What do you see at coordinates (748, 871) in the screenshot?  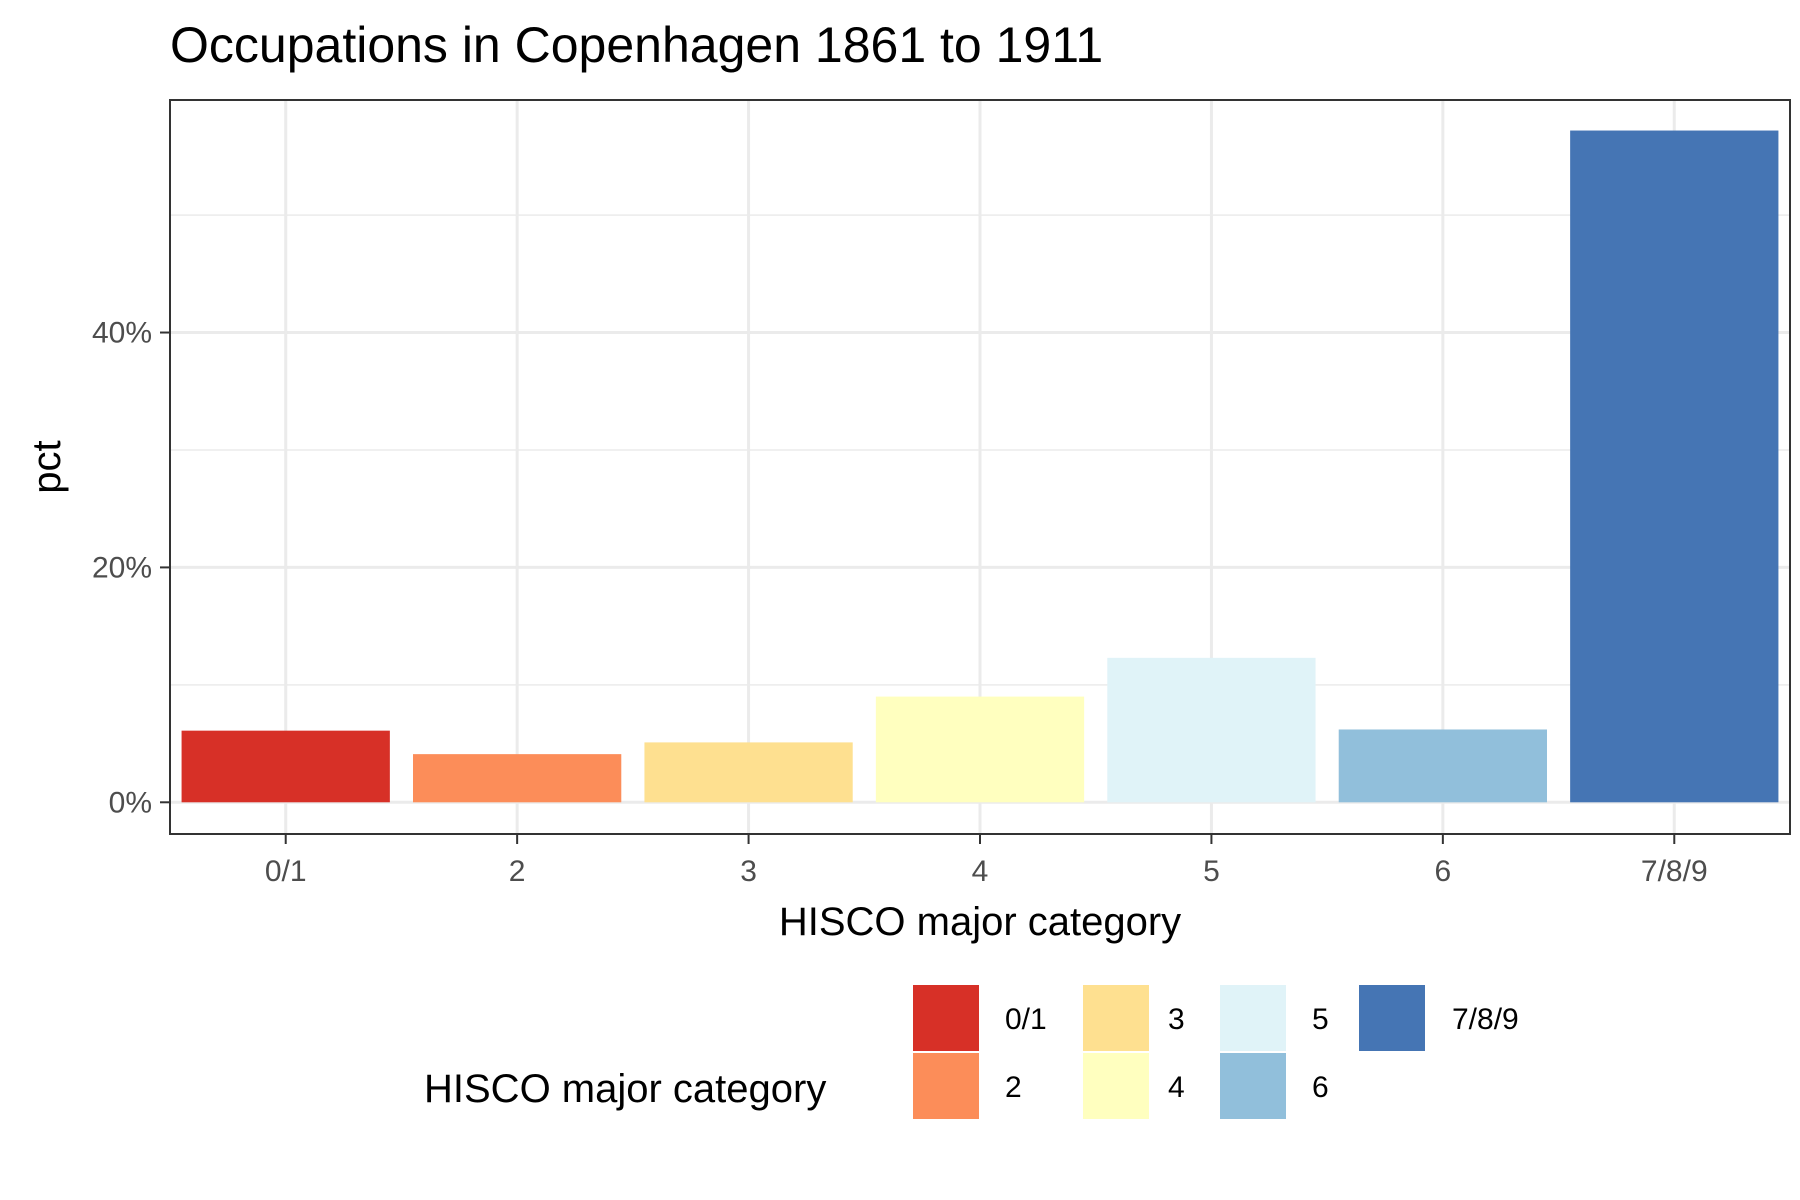 I see `x-tick-label: 3` at bounding box center [748, 871].